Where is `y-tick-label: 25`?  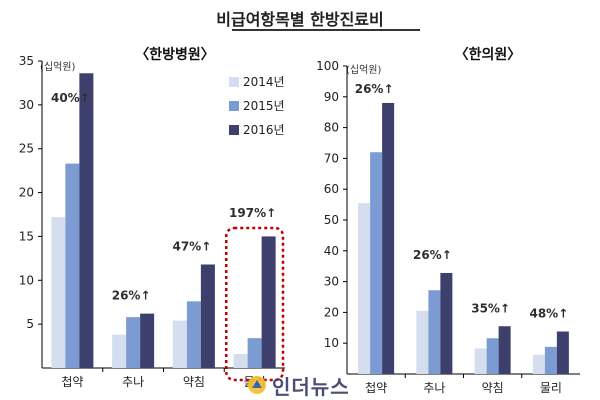
y-tick-label: 25 is located at coordinates (26, 149).